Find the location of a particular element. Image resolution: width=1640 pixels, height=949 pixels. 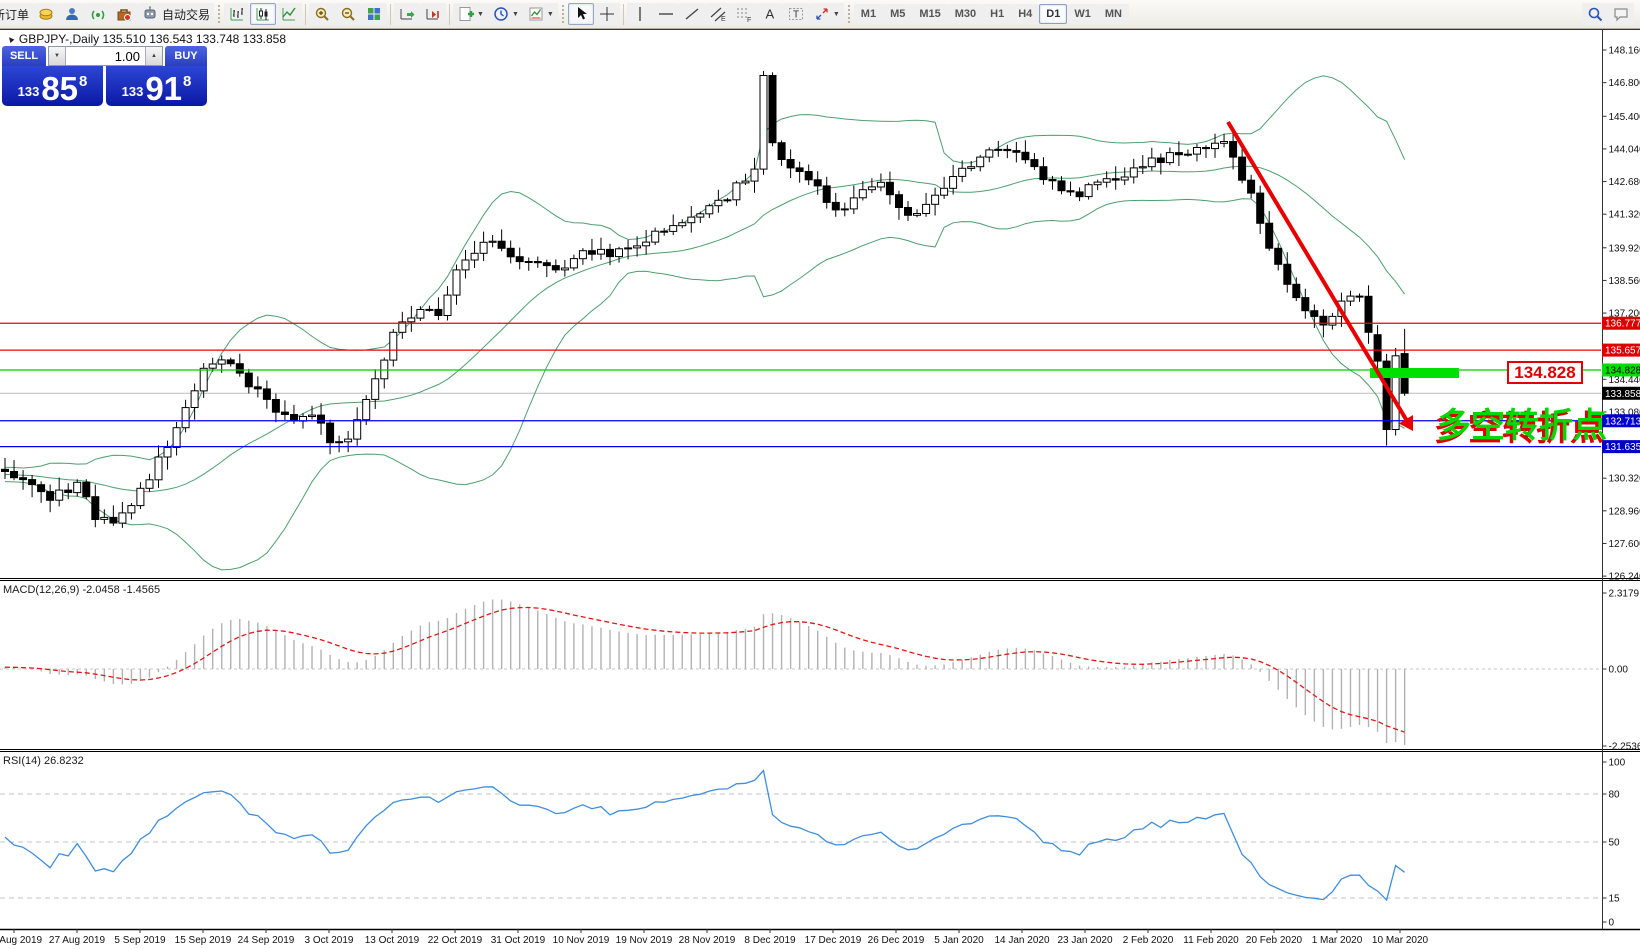

horizontal-line-tool is located at coordinates (665, 14).